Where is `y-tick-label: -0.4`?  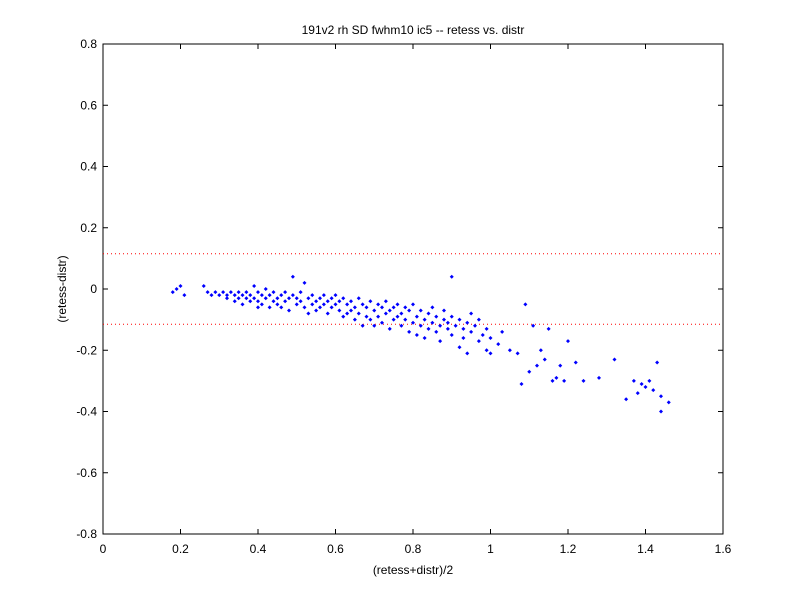 y-tick-label: -0.4 is located at coordinates (86, 412).